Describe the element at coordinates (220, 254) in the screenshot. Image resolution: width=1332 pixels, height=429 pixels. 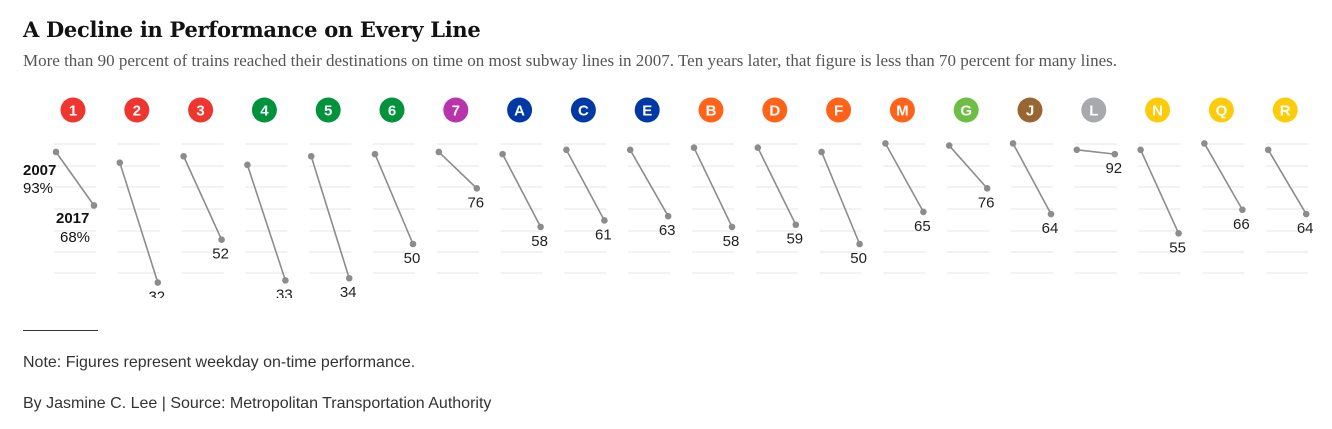
I see `end-value-label: 52` at that location.